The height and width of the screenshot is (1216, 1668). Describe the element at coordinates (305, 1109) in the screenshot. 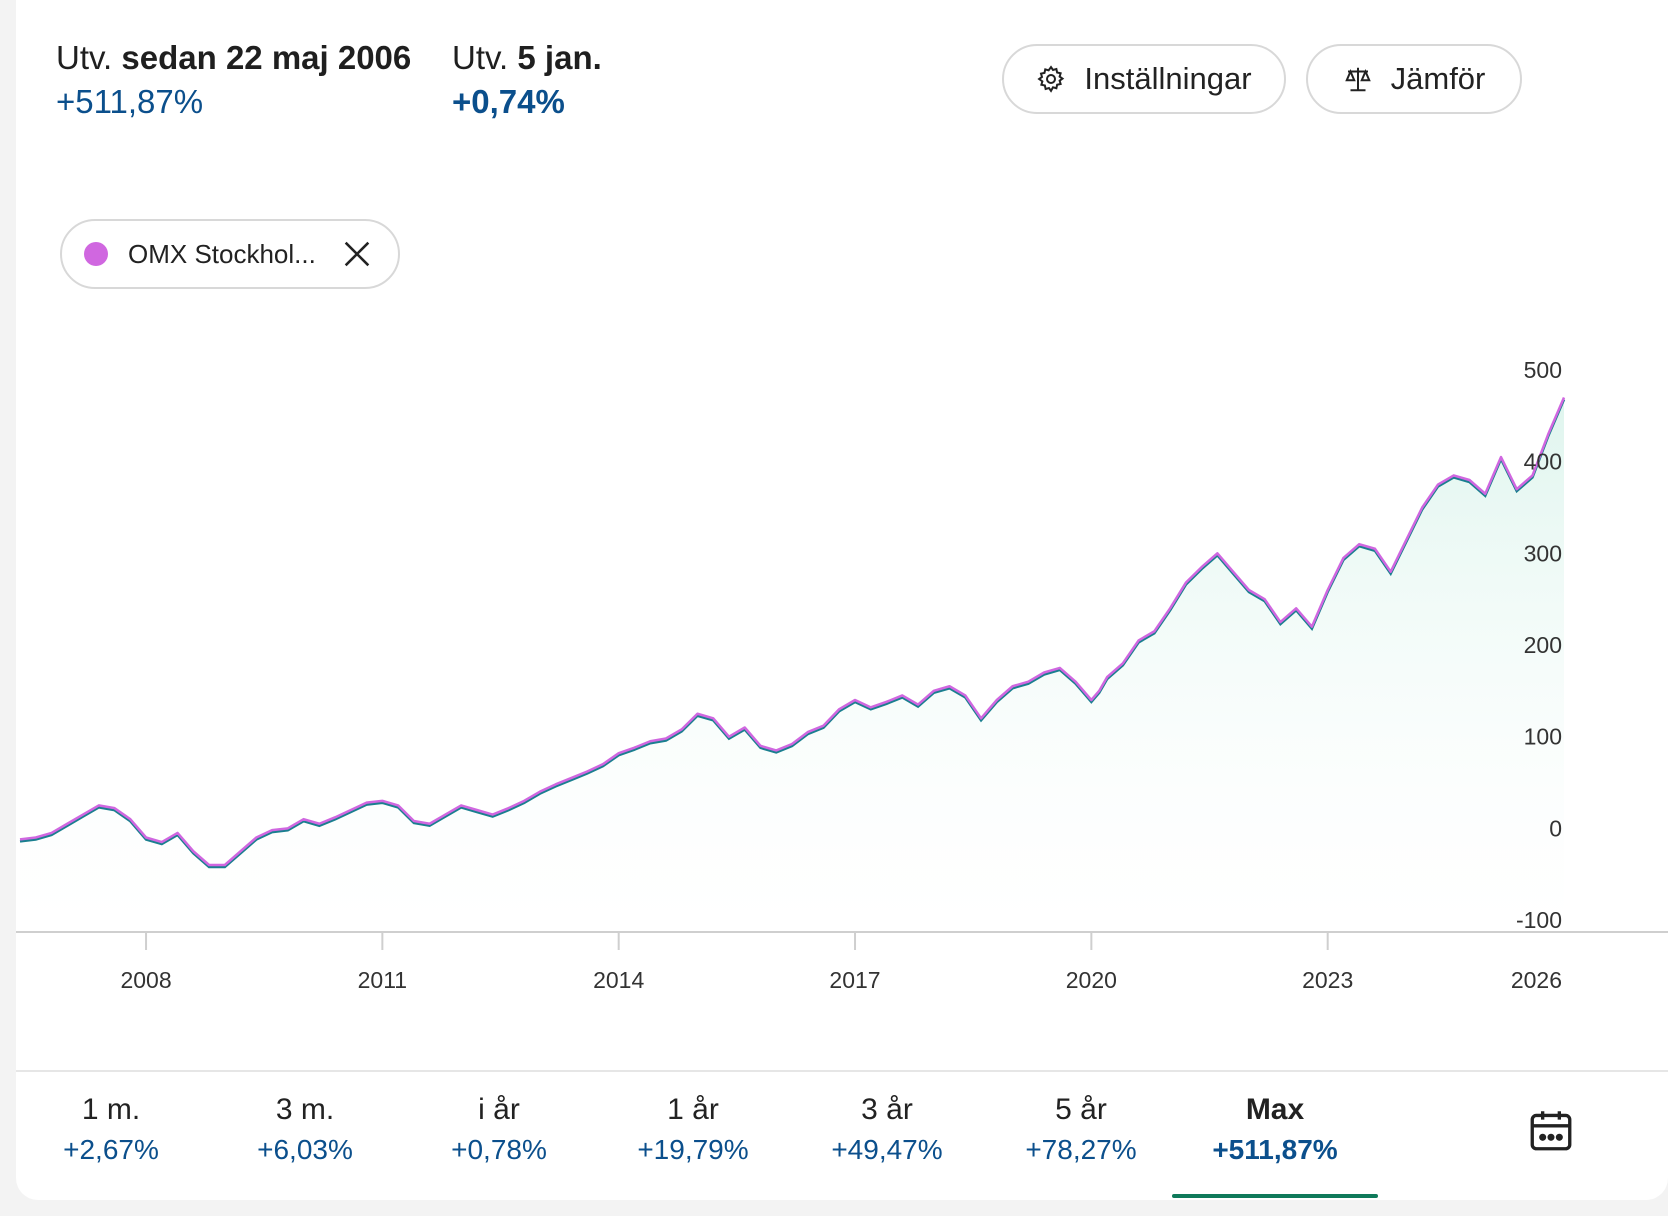

I see `period-label: 3 m.` at that location.